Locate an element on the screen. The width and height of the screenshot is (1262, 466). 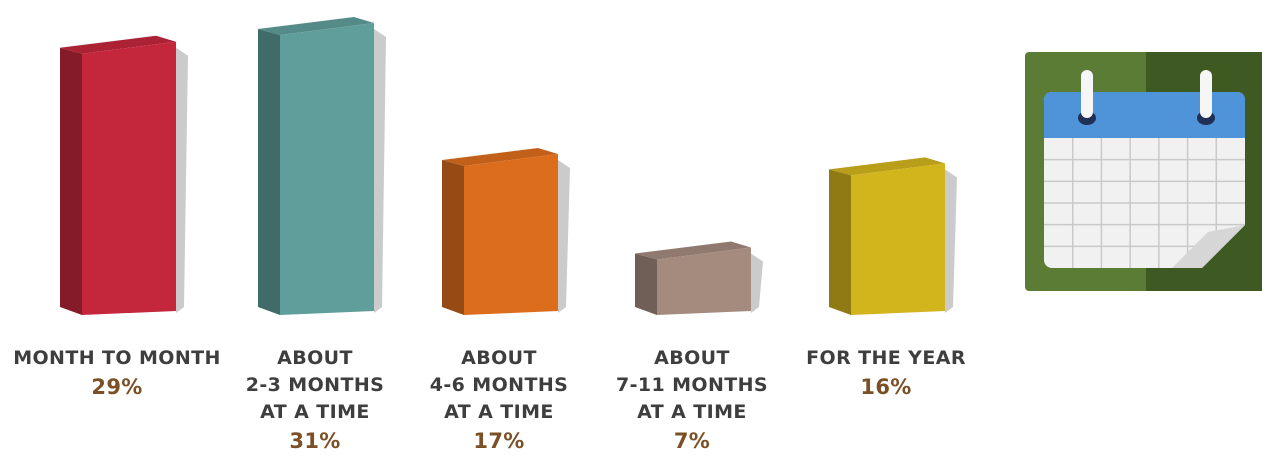
tick-label: 4-6 MONTHS is located at coordinates (499, 385).